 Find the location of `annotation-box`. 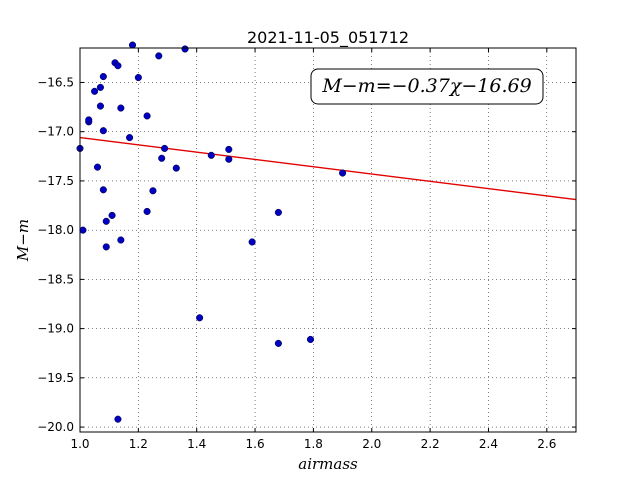

annotation-box is located at coordinates (427, 86).